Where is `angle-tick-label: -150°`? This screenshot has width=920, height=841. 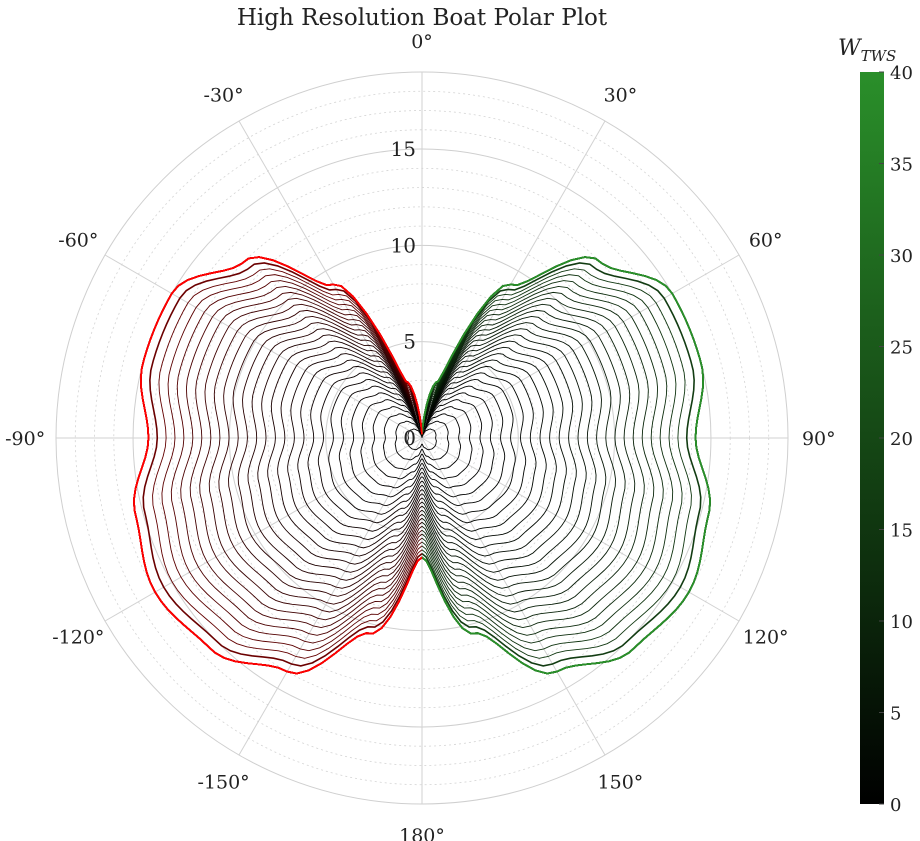 angle-tick-label: -150° is located at coordinates (223, 783).